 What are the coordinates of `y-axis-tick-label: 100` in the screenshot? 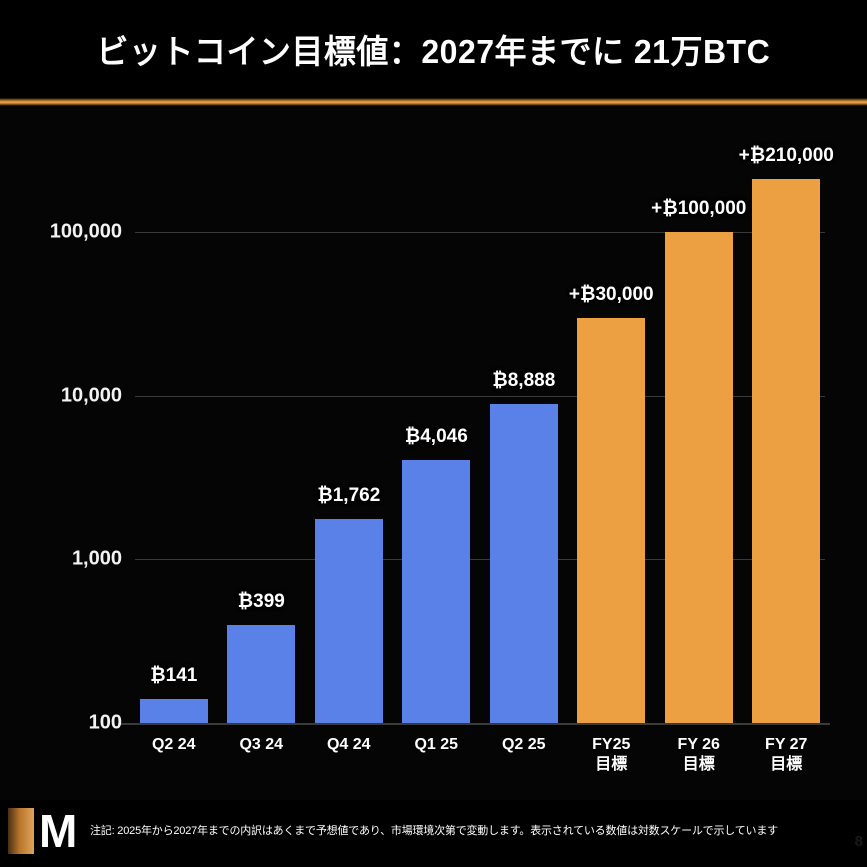 It's located at (105, 722).